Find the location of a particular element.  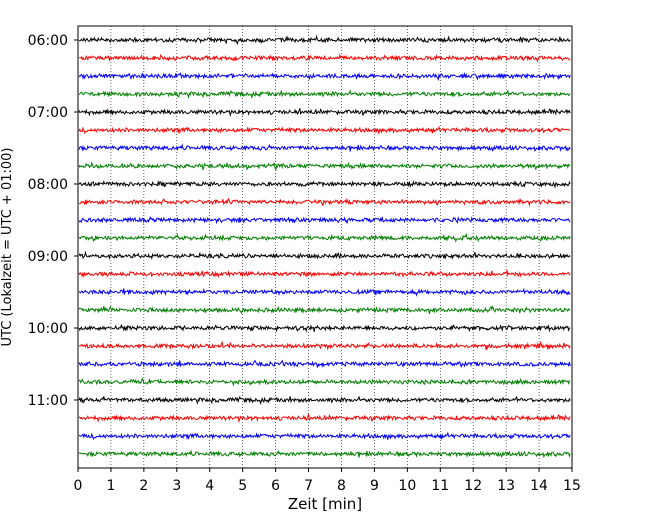

x-tick-label: 13 is located at coordinates (506, 486).